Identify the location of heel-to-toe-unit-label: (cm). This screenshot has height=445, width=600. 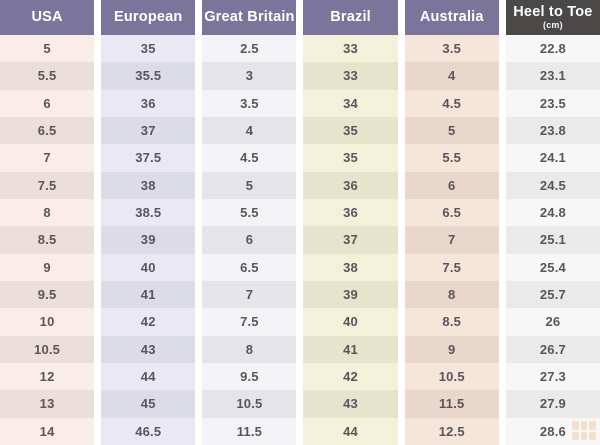
(553, 24).